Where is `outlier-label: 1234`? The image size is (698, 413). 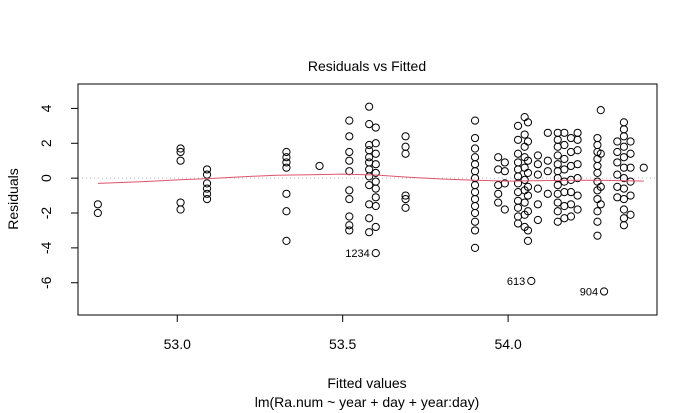 outlier-label: 1234 is located at coordinates (357, 254).